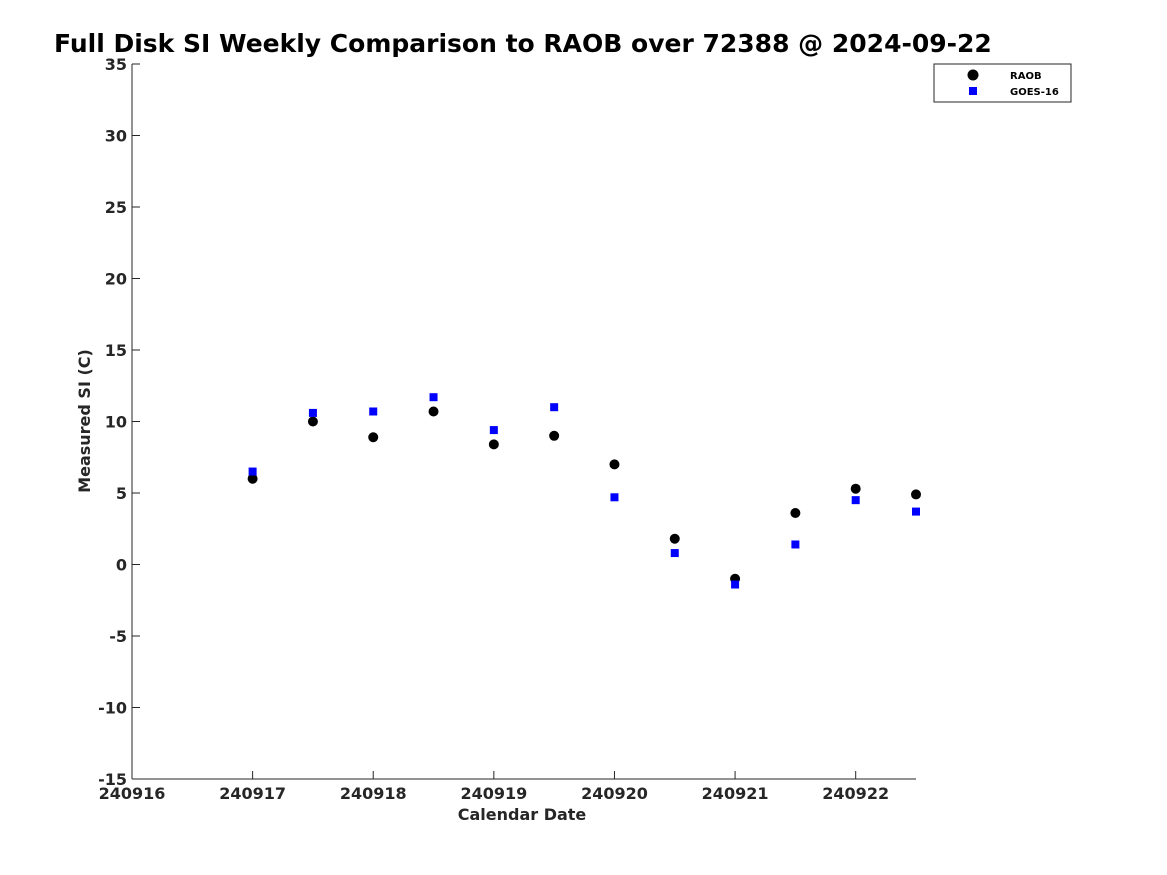  I want to click on y-tick-label: -10, so click(112, 708).